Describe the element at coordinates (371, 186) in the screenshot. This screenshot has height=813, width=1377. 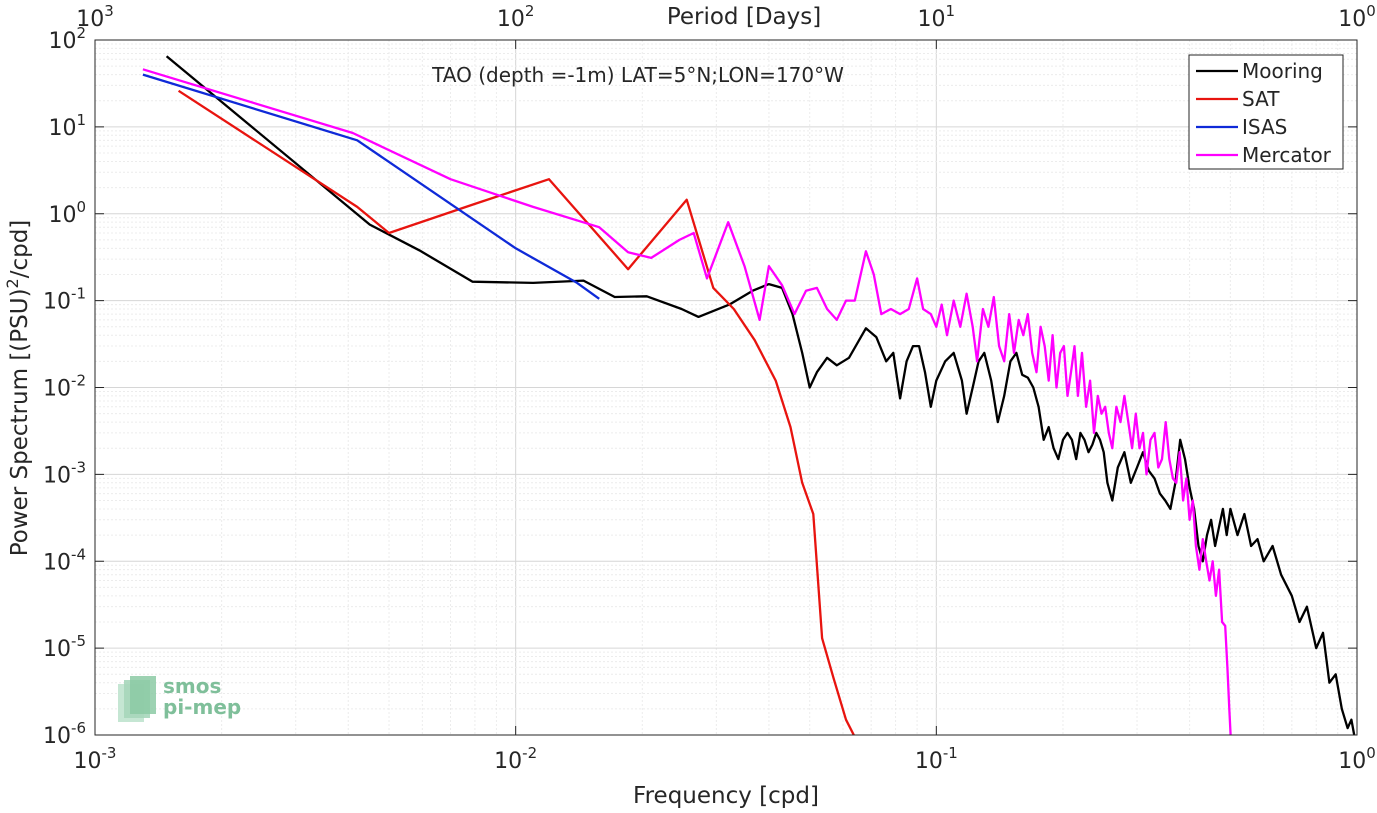
I see `series-line-isas` at that location.